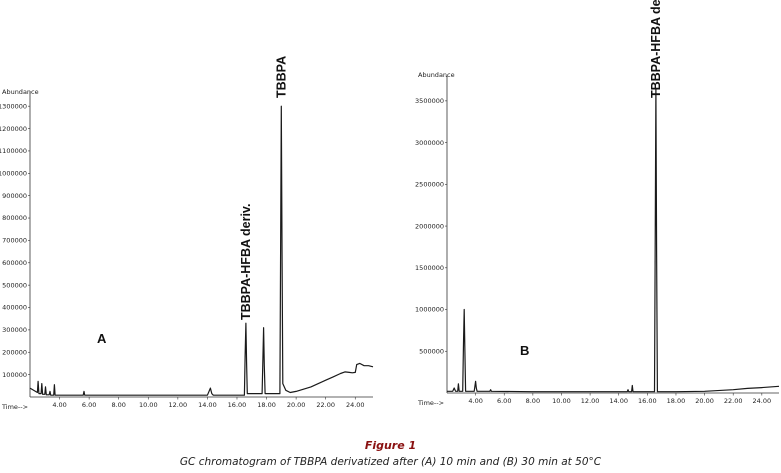 Image resolution: width=781 pixels, height=473 pixels. What do you see at coordinates (14, 263) in the screenshot?
I see `y-tick-label: 600000` at bounding box center [14, 263].